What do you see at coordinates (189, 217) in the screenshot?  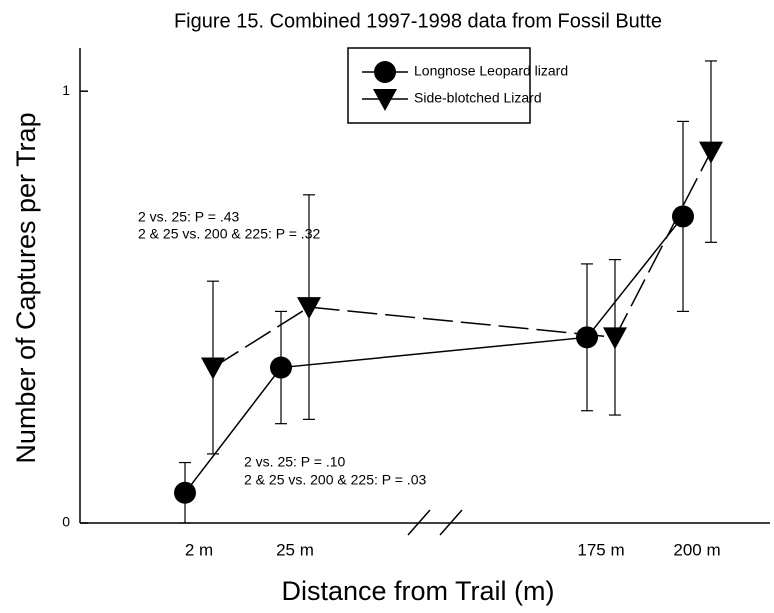 I see `annotation: 2 vs. 25: P = .43` at bounding box center [189, 217].